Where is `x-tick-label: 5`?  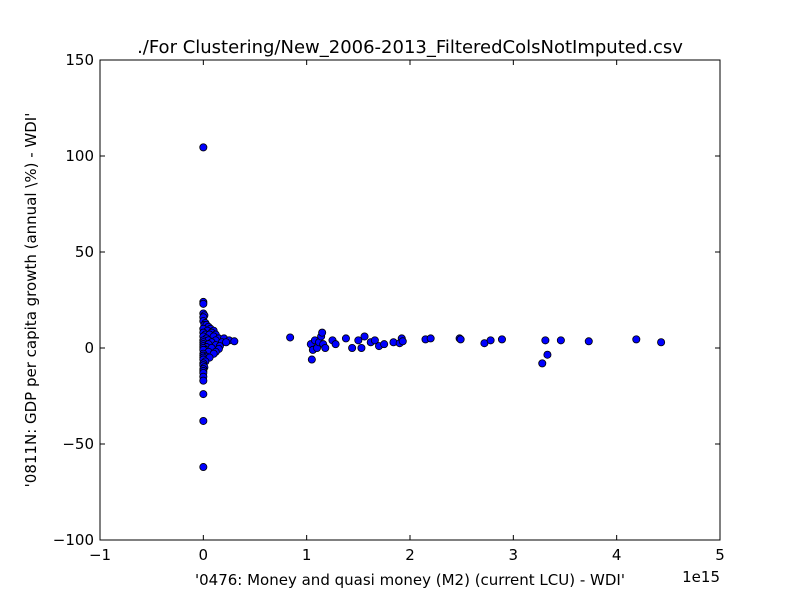 x-tick-label: 5 is located at coordinates (720, 555).